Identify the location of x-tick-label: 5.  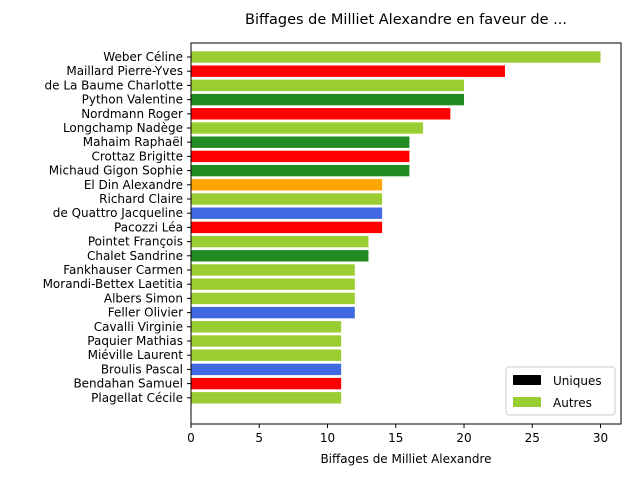
(259, 438).